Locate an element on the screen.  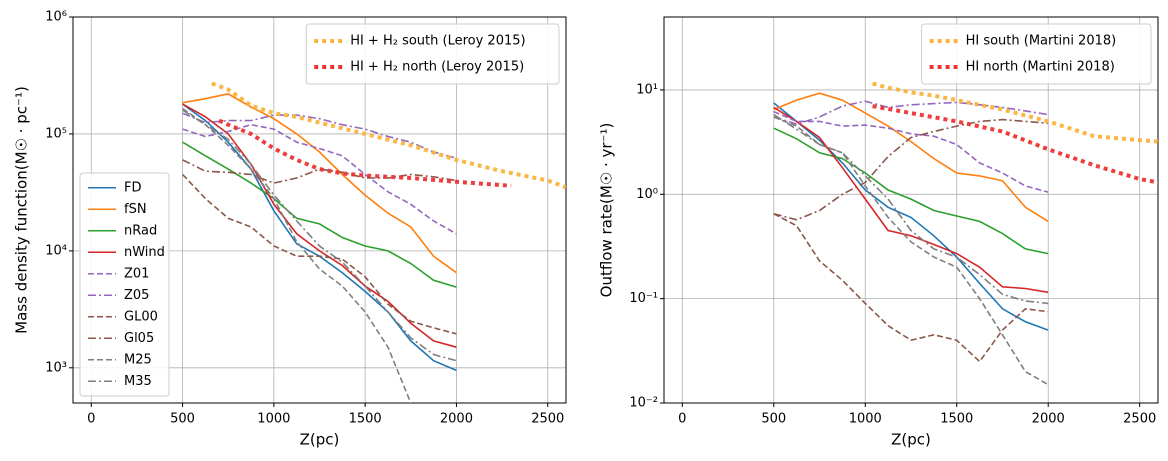
legend-label: FD is located at coordinates (133, 187).